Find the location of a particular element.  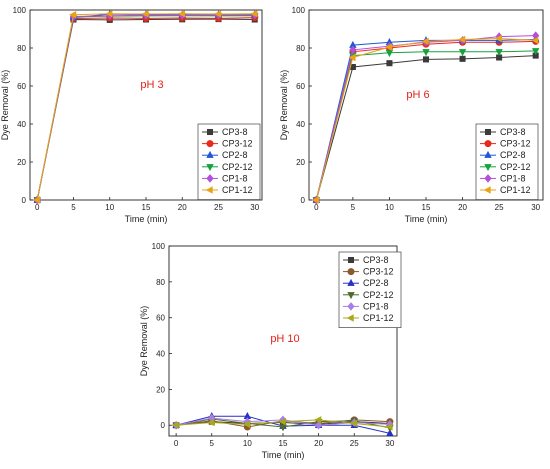

x-tick-label: 20 is located at coordinates (318, 443).